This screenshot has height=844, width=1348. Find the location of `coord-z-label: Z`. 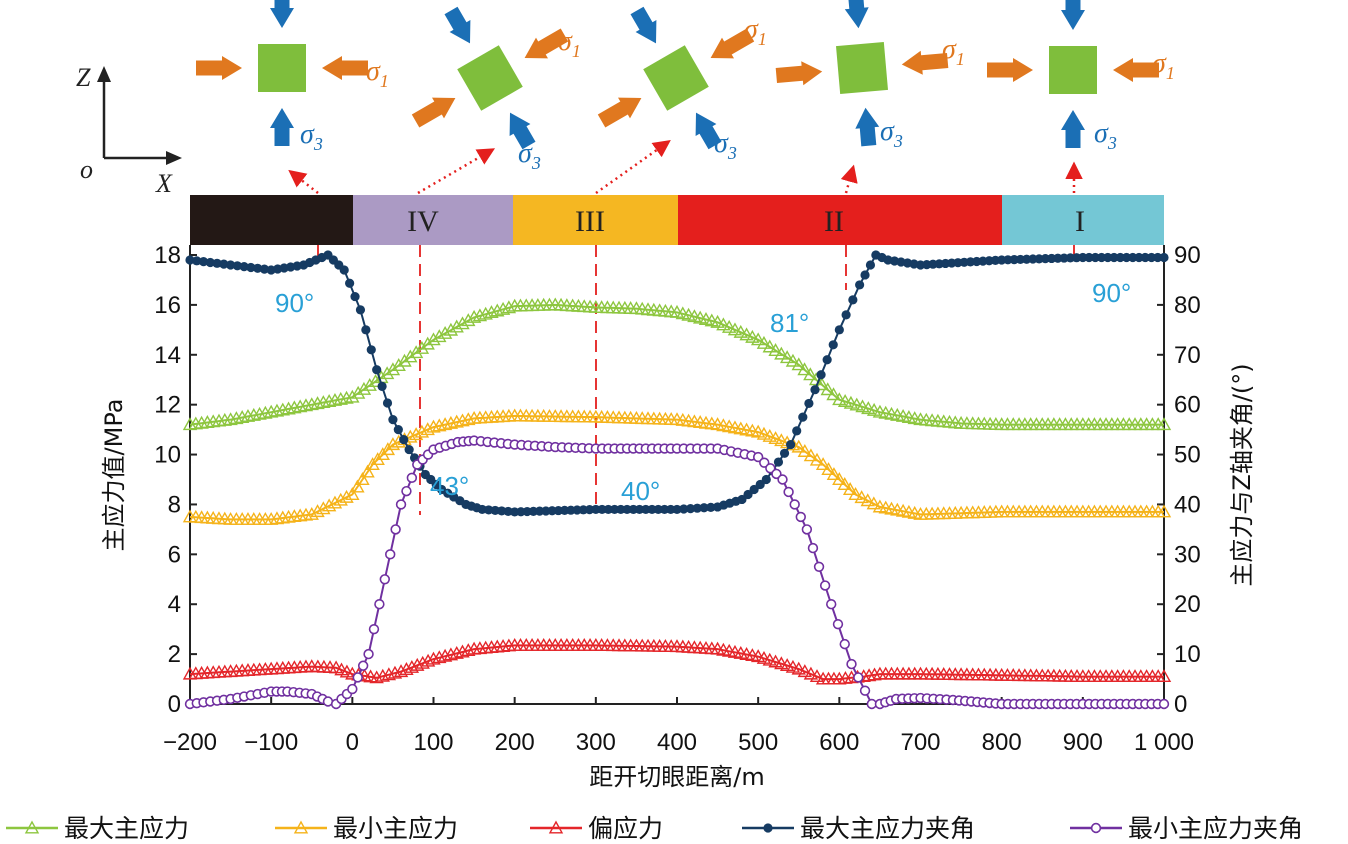

coord-z-label: Z is located at coordinates (83, 77).